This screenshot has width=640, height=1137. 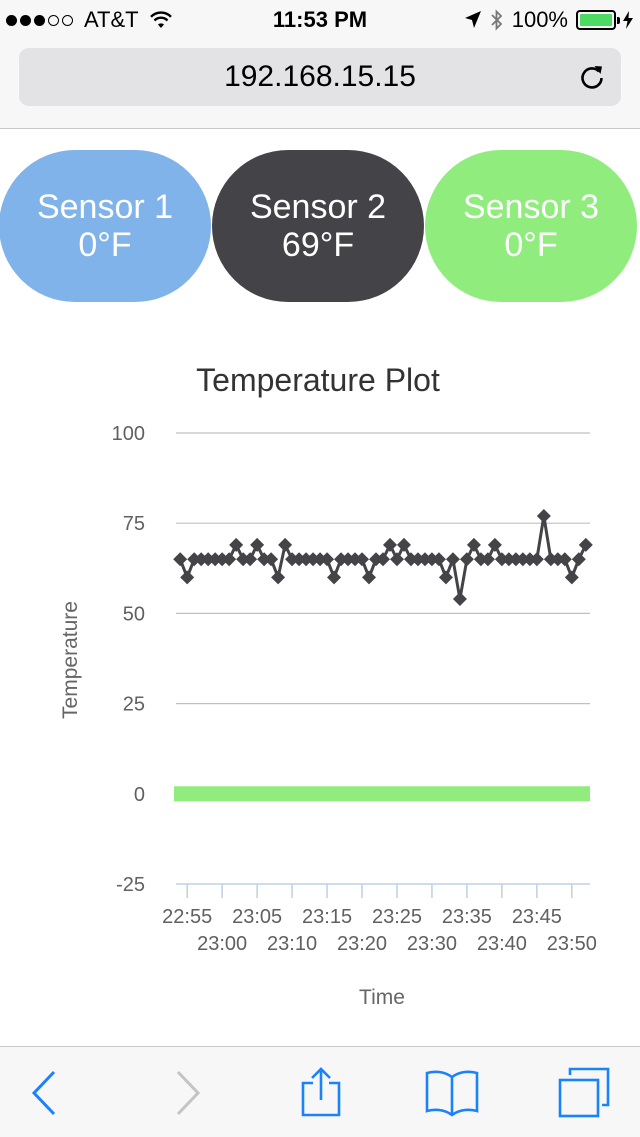 What do you see at coordinates (160, 19) in the screenshot?
I see `wifi-icon` at bounding box center [160, 19].